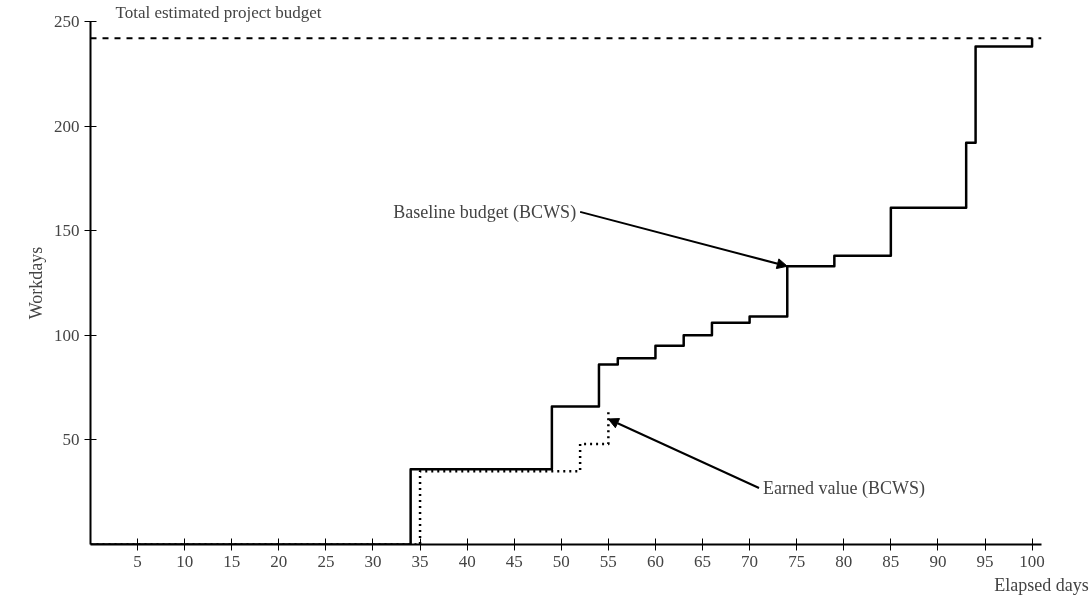 Image resolution: width=1091 pixels, height=604 pixels. What do you see at coordinates (279, 561) in the screenshot?
I see `x-tick-label: 20` at bounding box center [279, 561].